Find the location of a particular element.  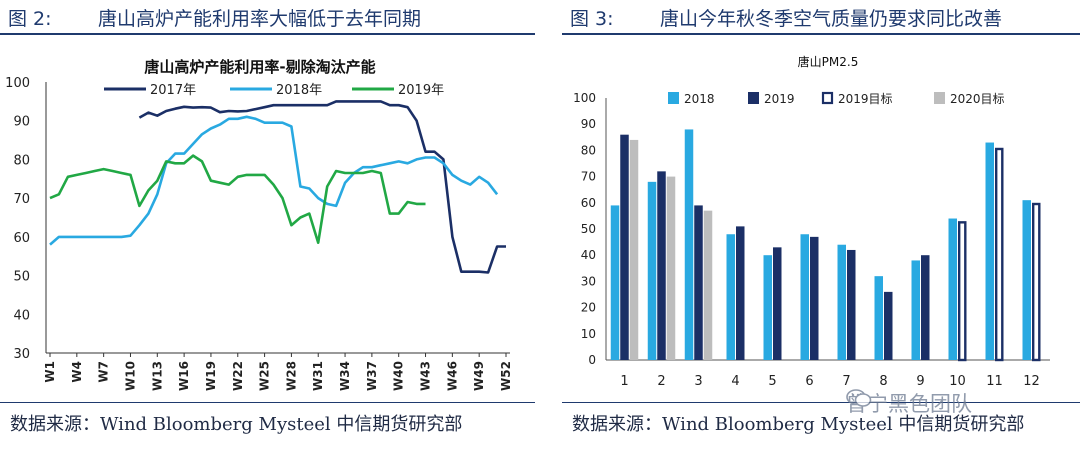

x-tick-label: W13 is located at coordinates (157, 376).